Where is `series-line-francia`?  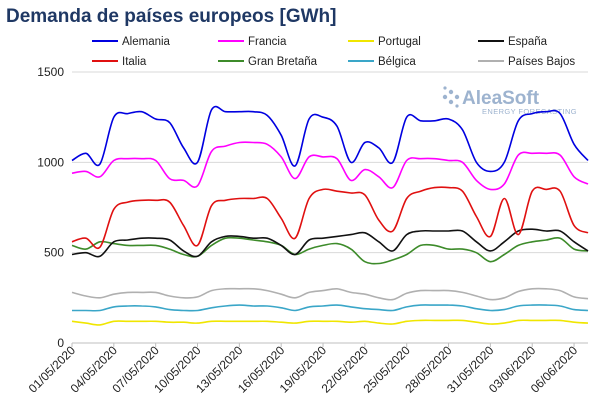 series-line-francia is located at coordinates (330, 166).